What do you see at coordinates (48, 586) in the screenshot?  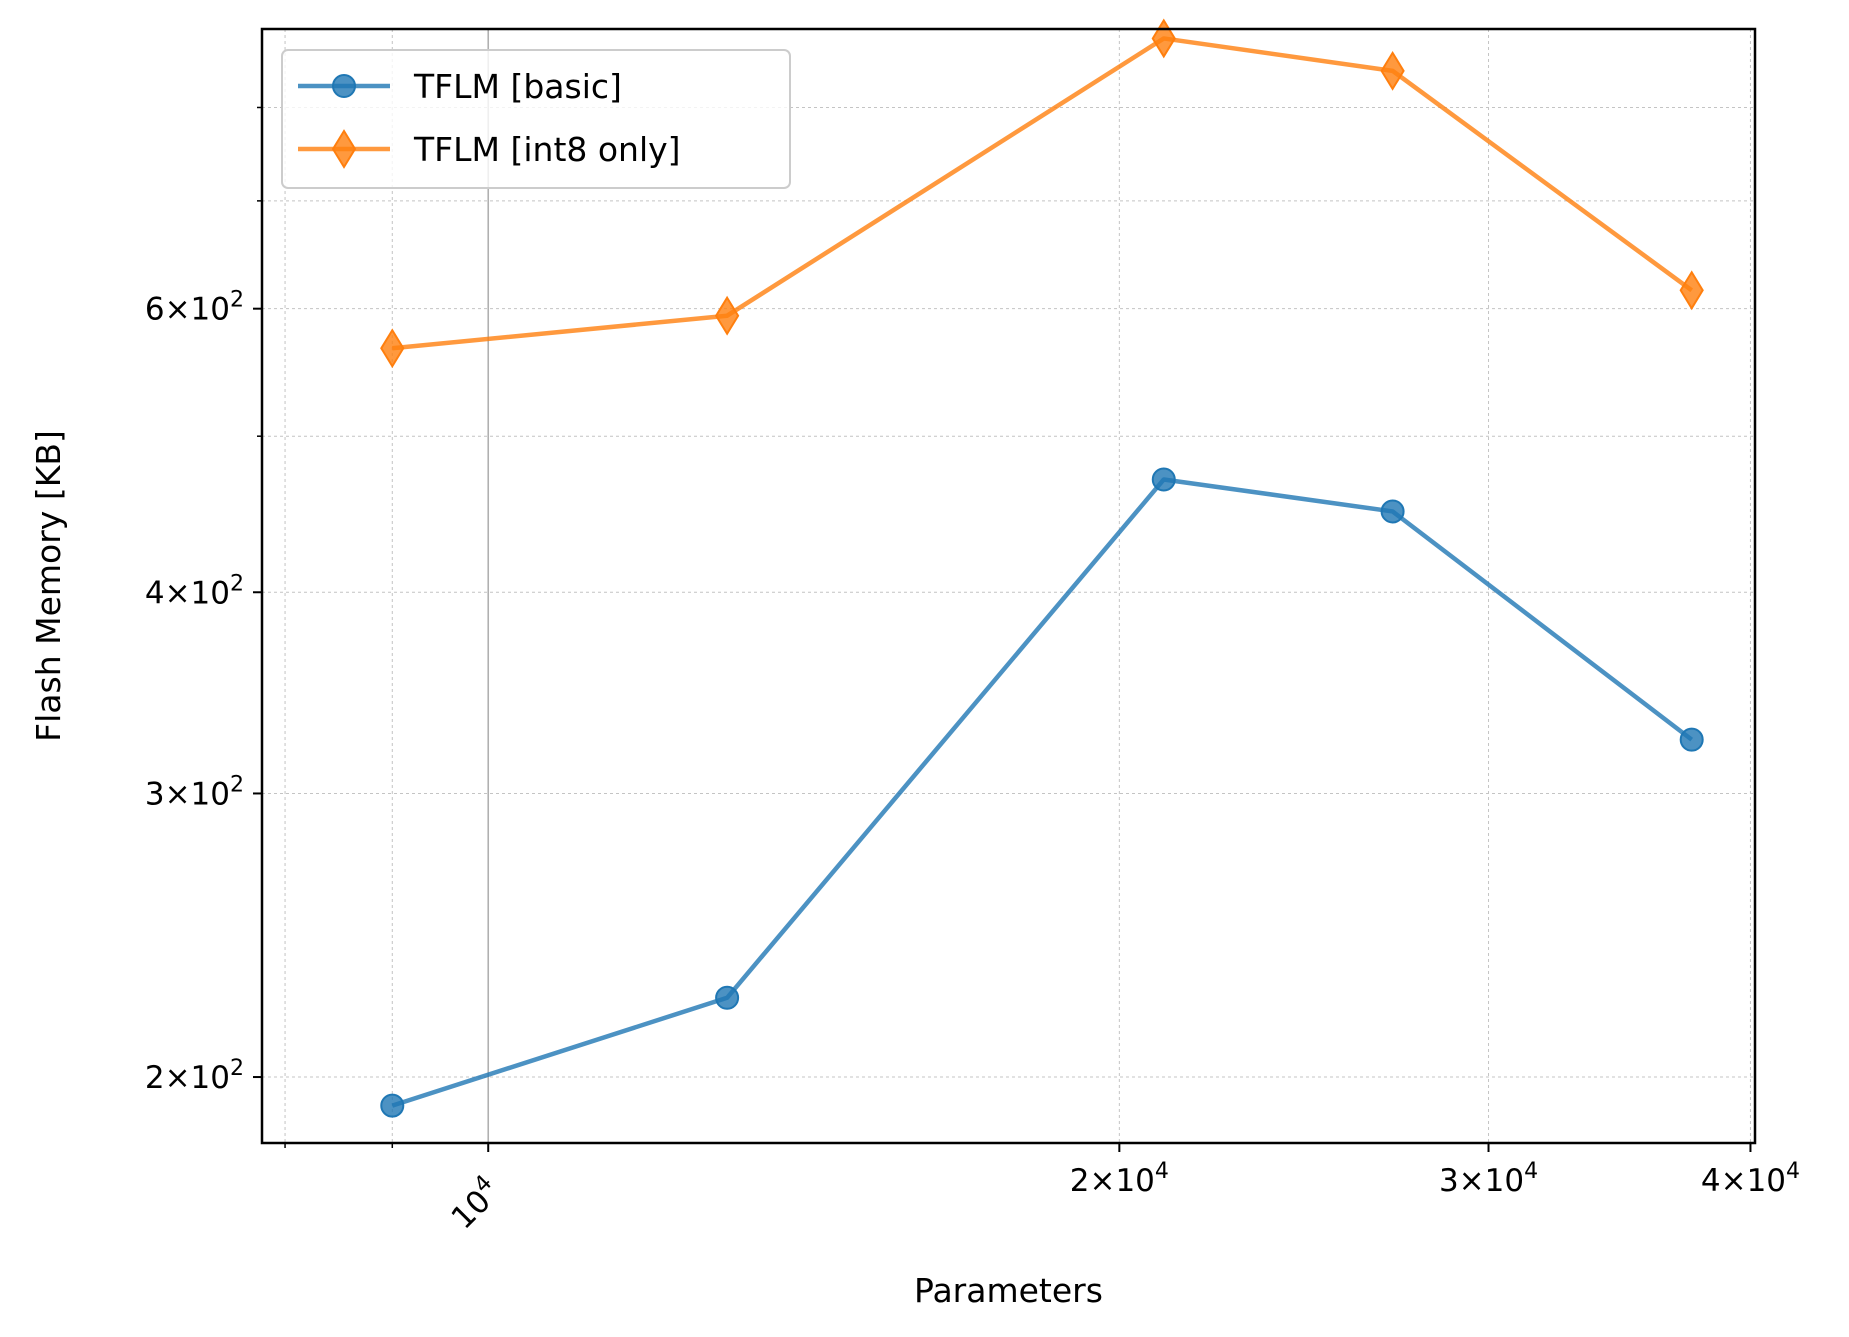 I see `y-axis-label: Flash Memory [KB]` at bounding box center [48, 586].